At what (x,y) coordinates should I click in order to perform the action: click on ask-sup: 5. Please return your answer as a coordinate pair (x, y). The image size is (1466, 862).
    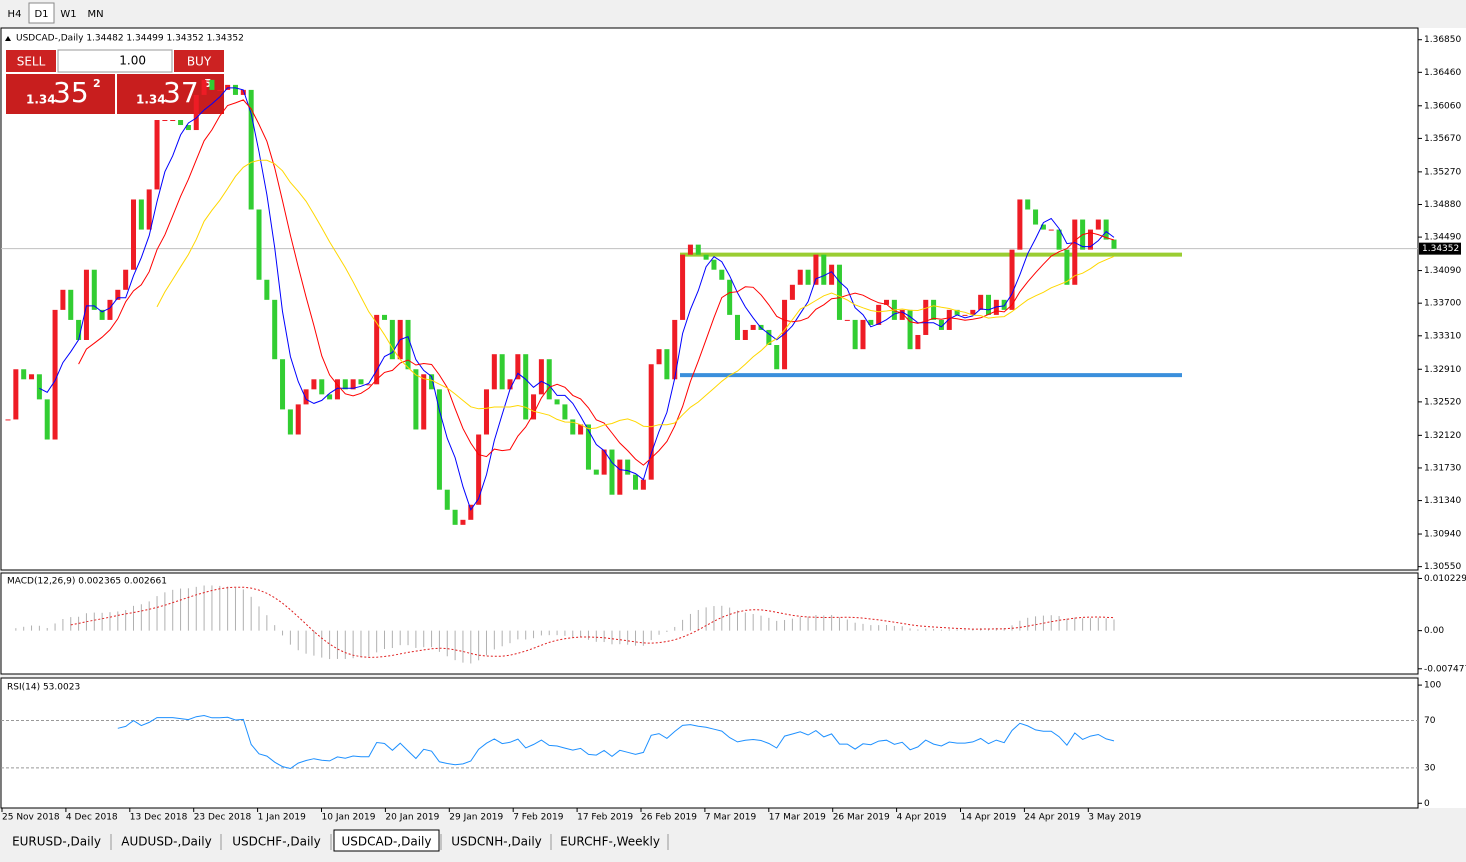
    Looking at the image, I should click on (208, 83).